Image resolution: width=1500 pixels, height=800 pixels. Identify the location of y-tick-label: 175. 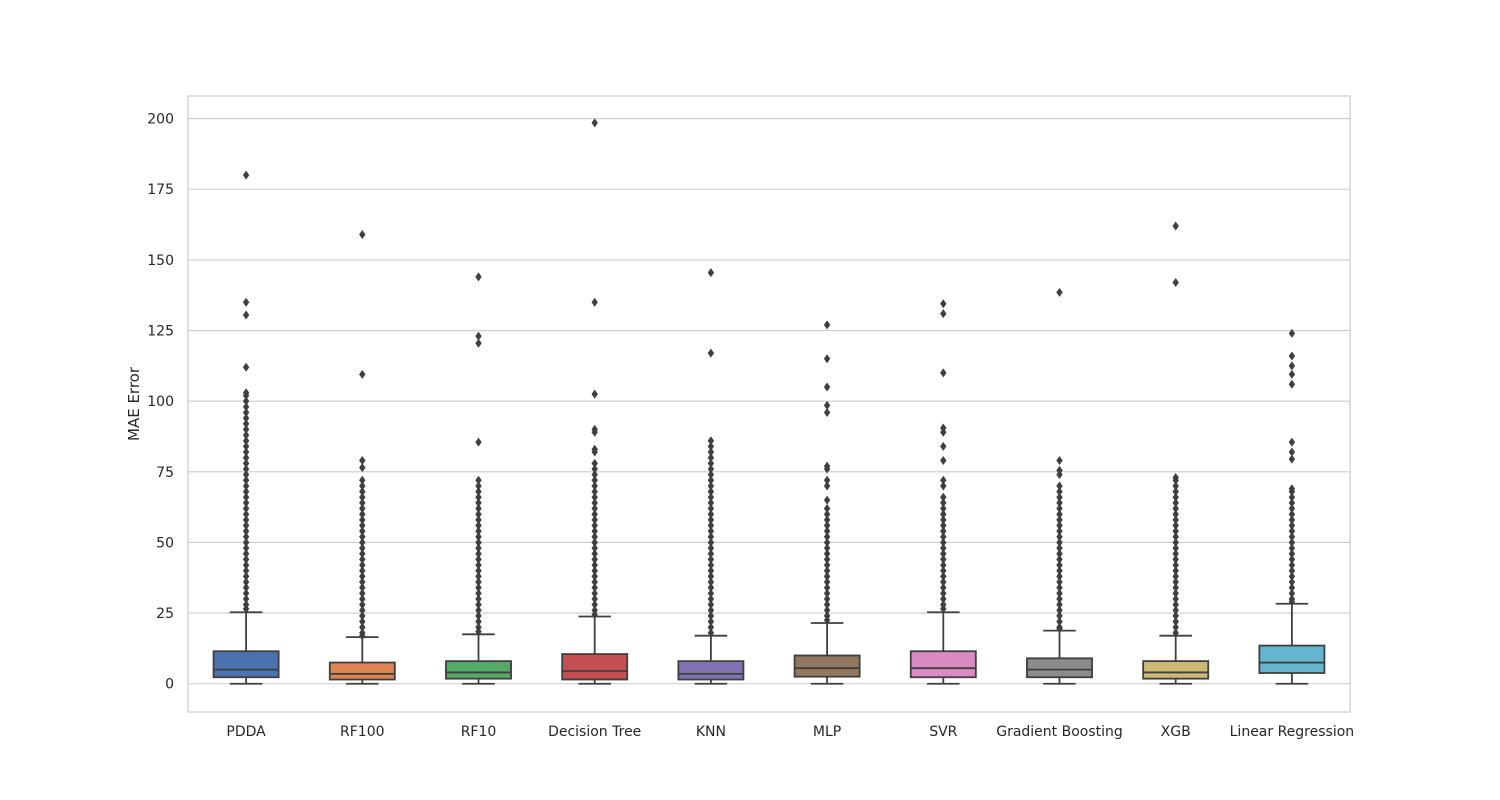
(160, 190).